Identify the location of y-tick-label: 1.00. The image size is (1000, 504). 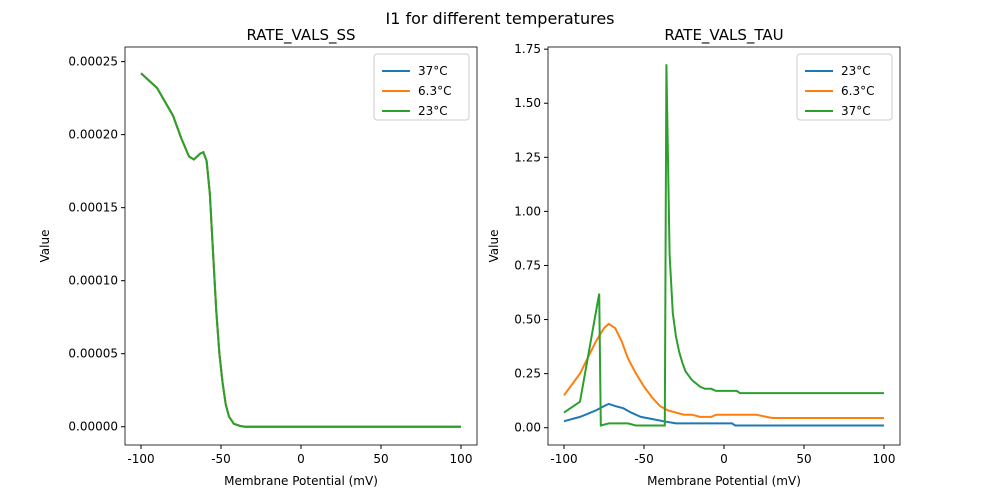
(527, 211).